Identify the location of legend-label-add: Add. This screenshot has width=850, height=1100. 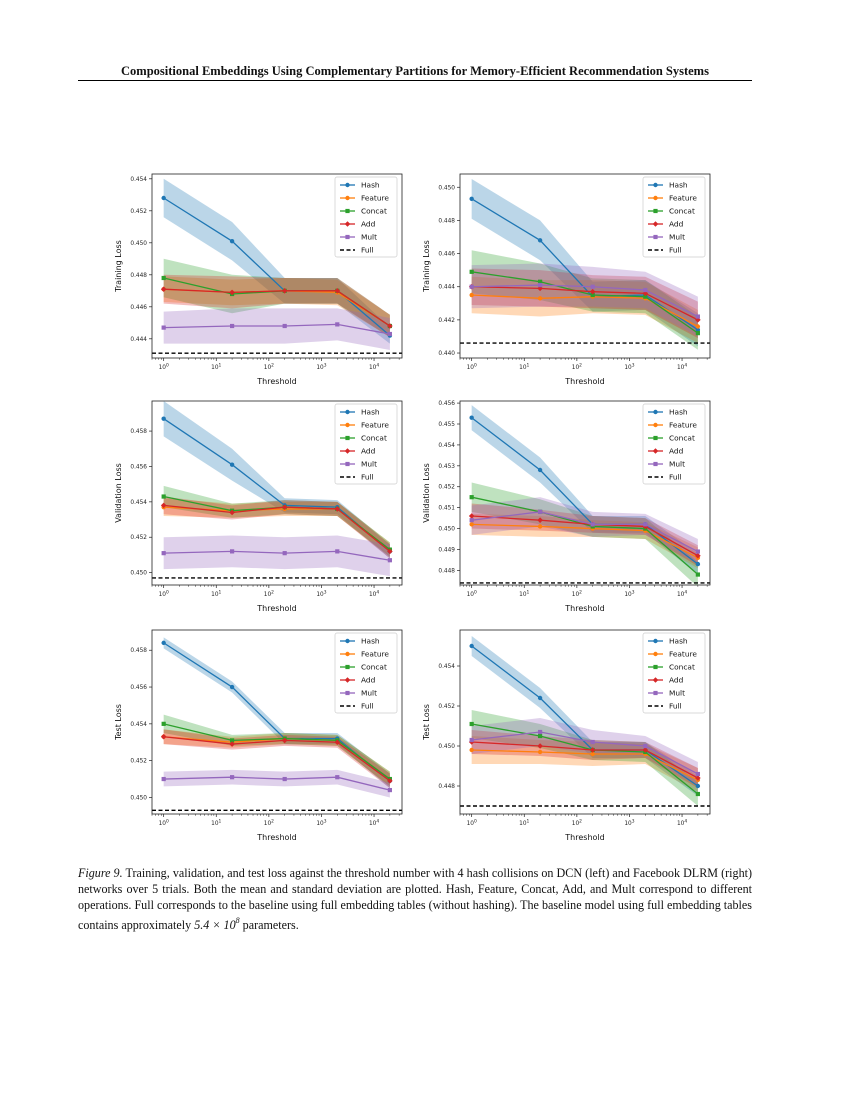
(368, 680).